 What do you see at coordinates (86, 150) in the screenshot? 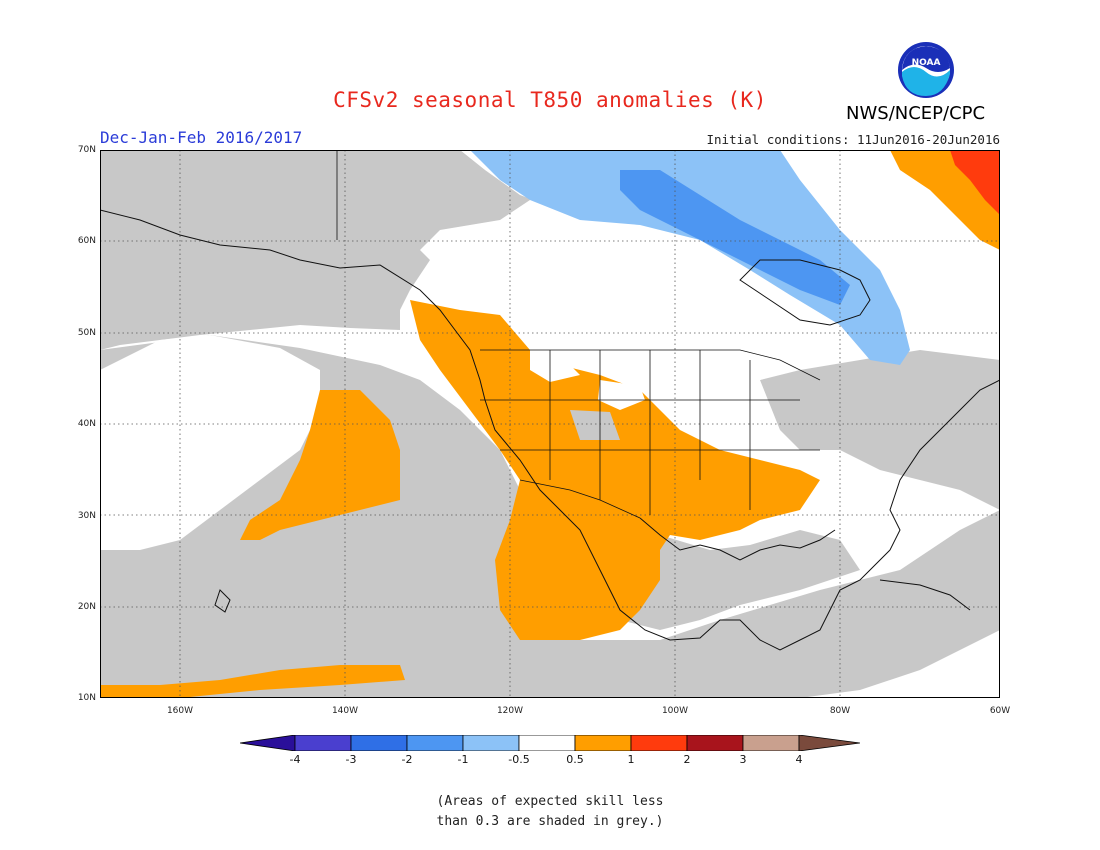
I see `lat-label: 70N` at bounding box center [86, 150].